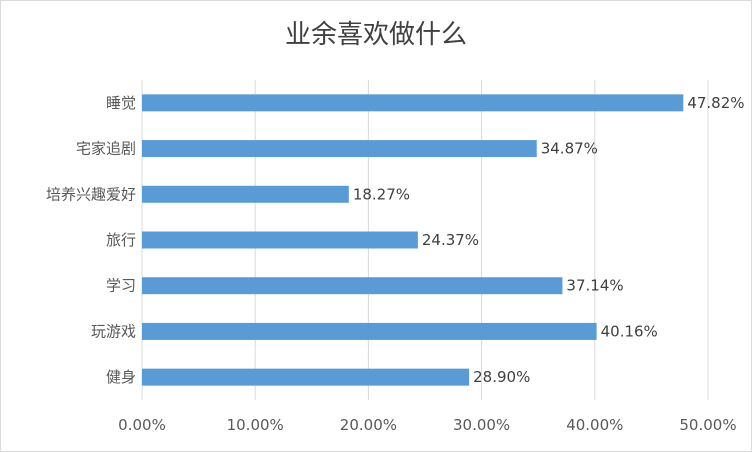 The width and height of the screenshot is (752, 452). Describe the element at coordinates (501, 377) in the screenshot. I see `data-label: 28.90%` at that location.